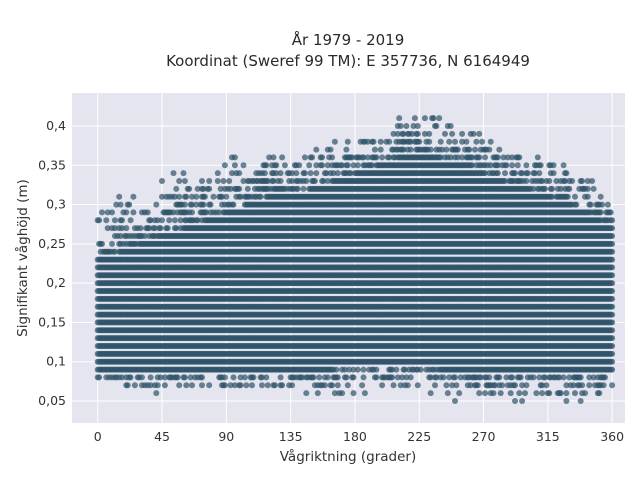  What do you see at coordinates (348, 39) in the screenshot?
I see `chart-title-line-1: År 1979 - 2019` at bounding box center [348, 39].